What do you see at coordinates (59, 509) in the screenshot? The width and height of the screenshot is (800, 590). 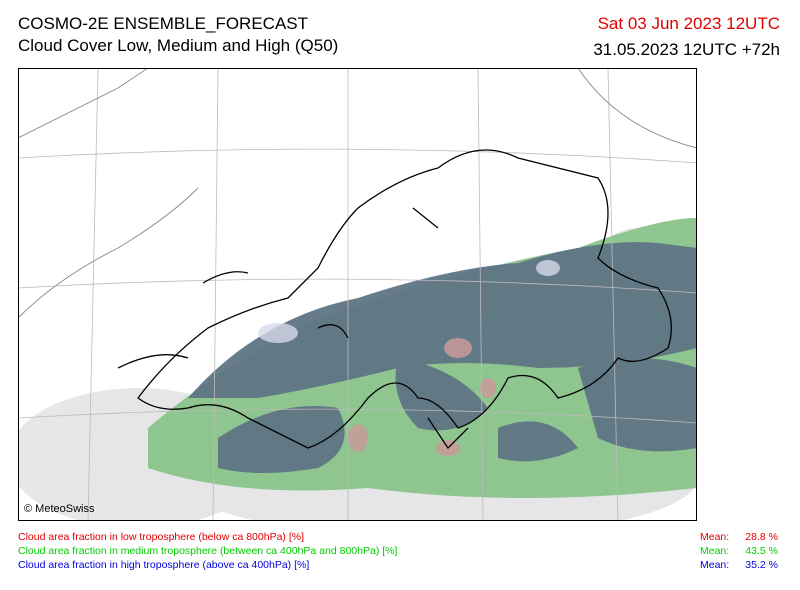 I see `credit: © MeteoSwiss` at bounding box center [59, 509].